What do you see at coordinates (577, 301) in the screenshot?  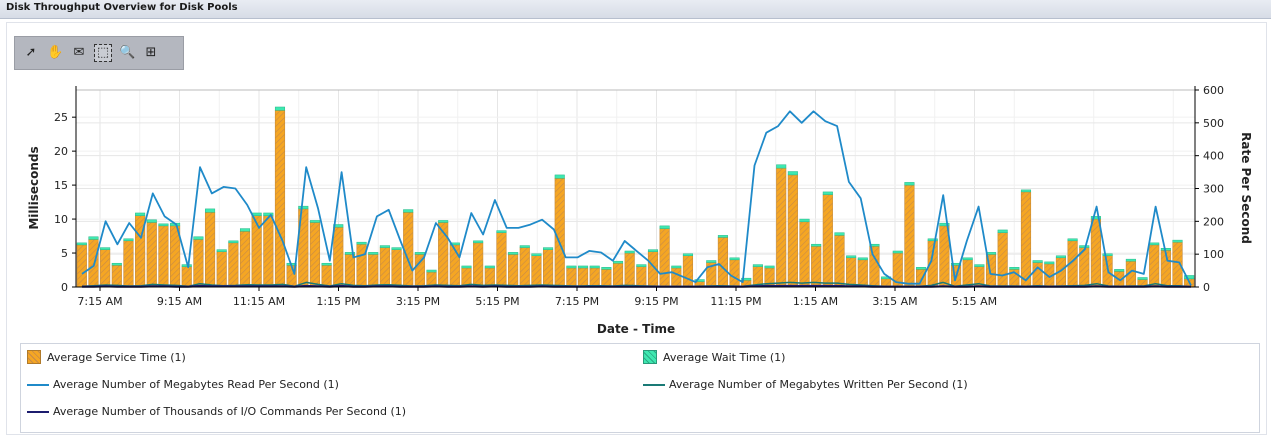 I see `x-tick-label: 7:15 PM` at bounding box center [577, 301].